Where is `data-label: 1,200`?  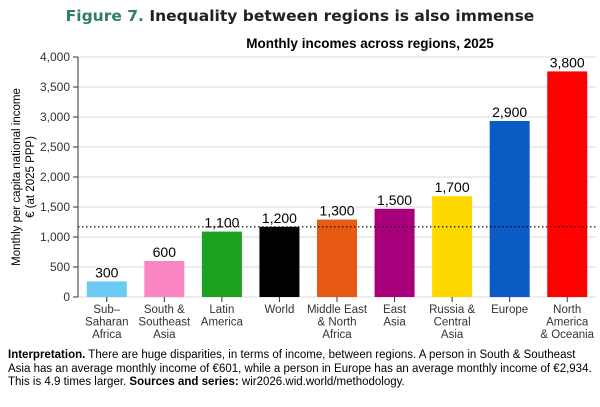
data-label: 1,200 is located at coordinates (279, 218).